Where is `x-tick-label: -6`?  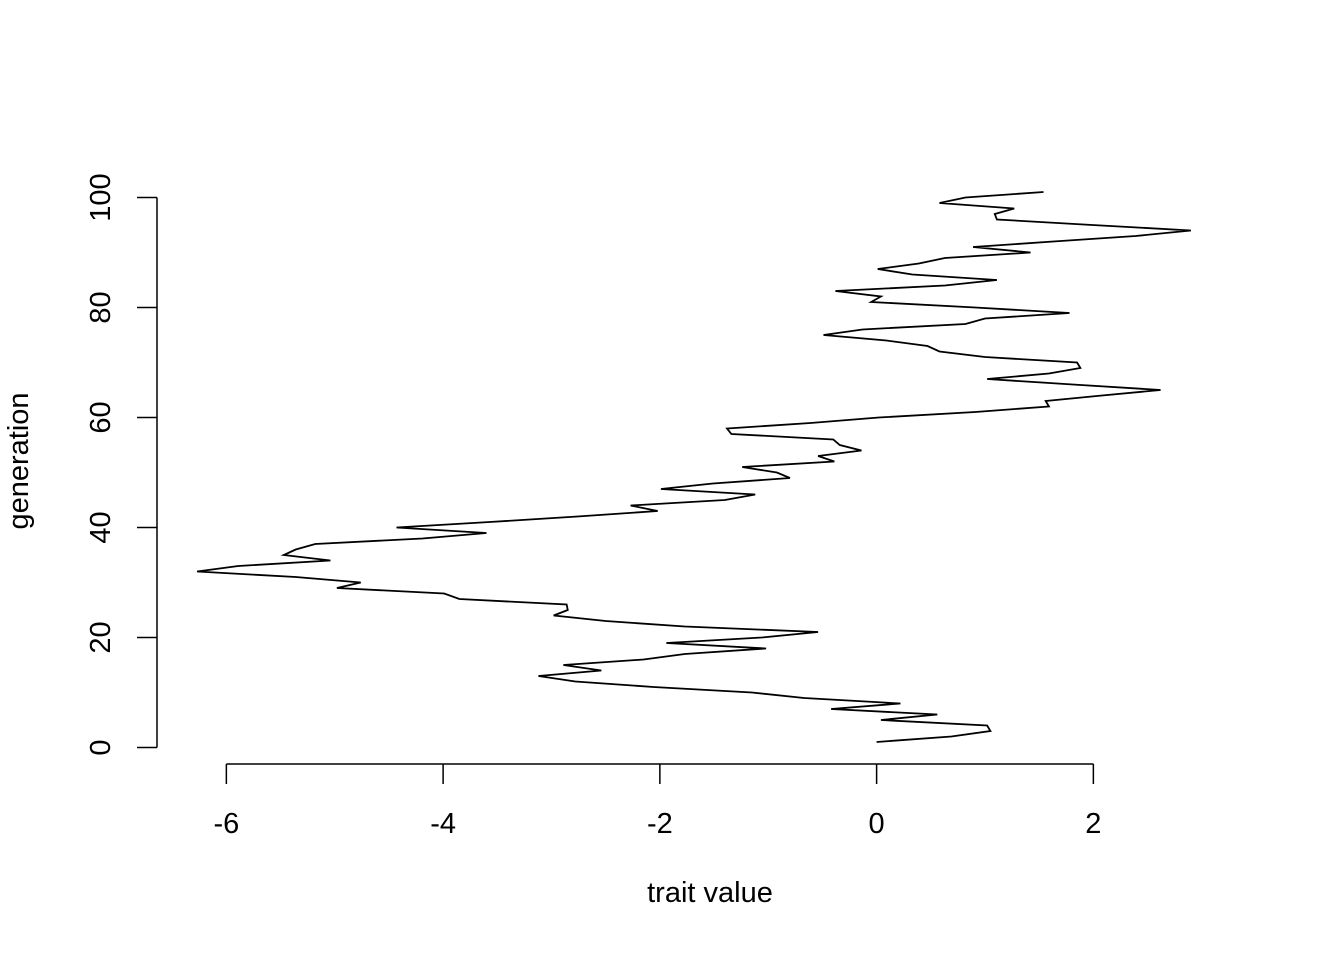
x-tick-label: -6 is located at coordinates (226, 824).